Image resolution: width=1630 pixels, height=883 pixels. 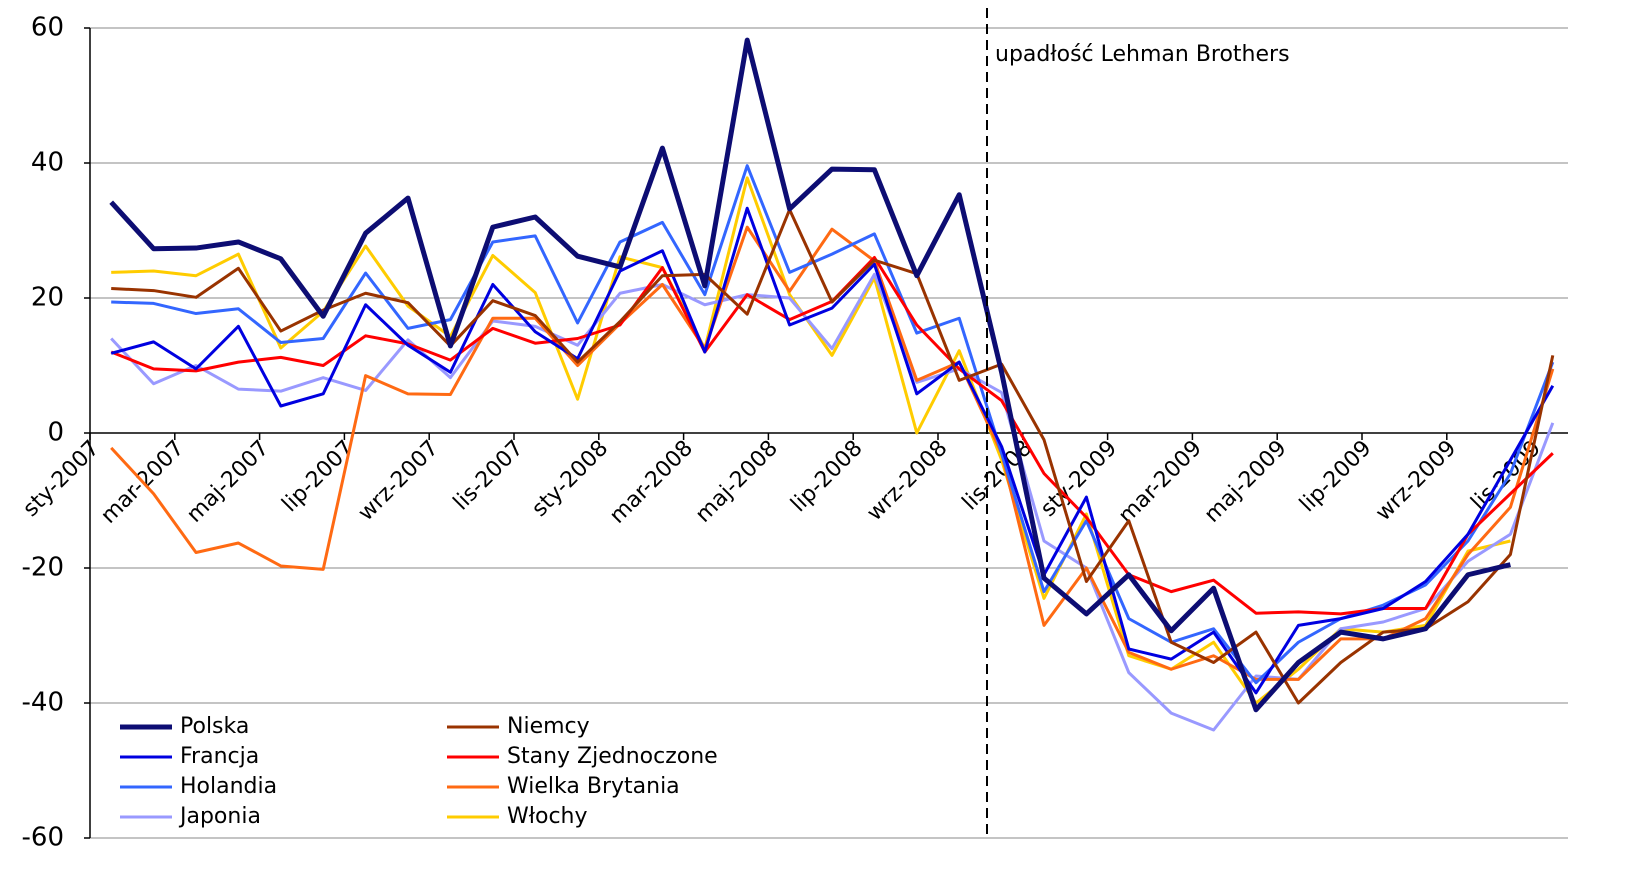 I want to click on x-tick-label: lip-2009, so click(x=1335, y=476).